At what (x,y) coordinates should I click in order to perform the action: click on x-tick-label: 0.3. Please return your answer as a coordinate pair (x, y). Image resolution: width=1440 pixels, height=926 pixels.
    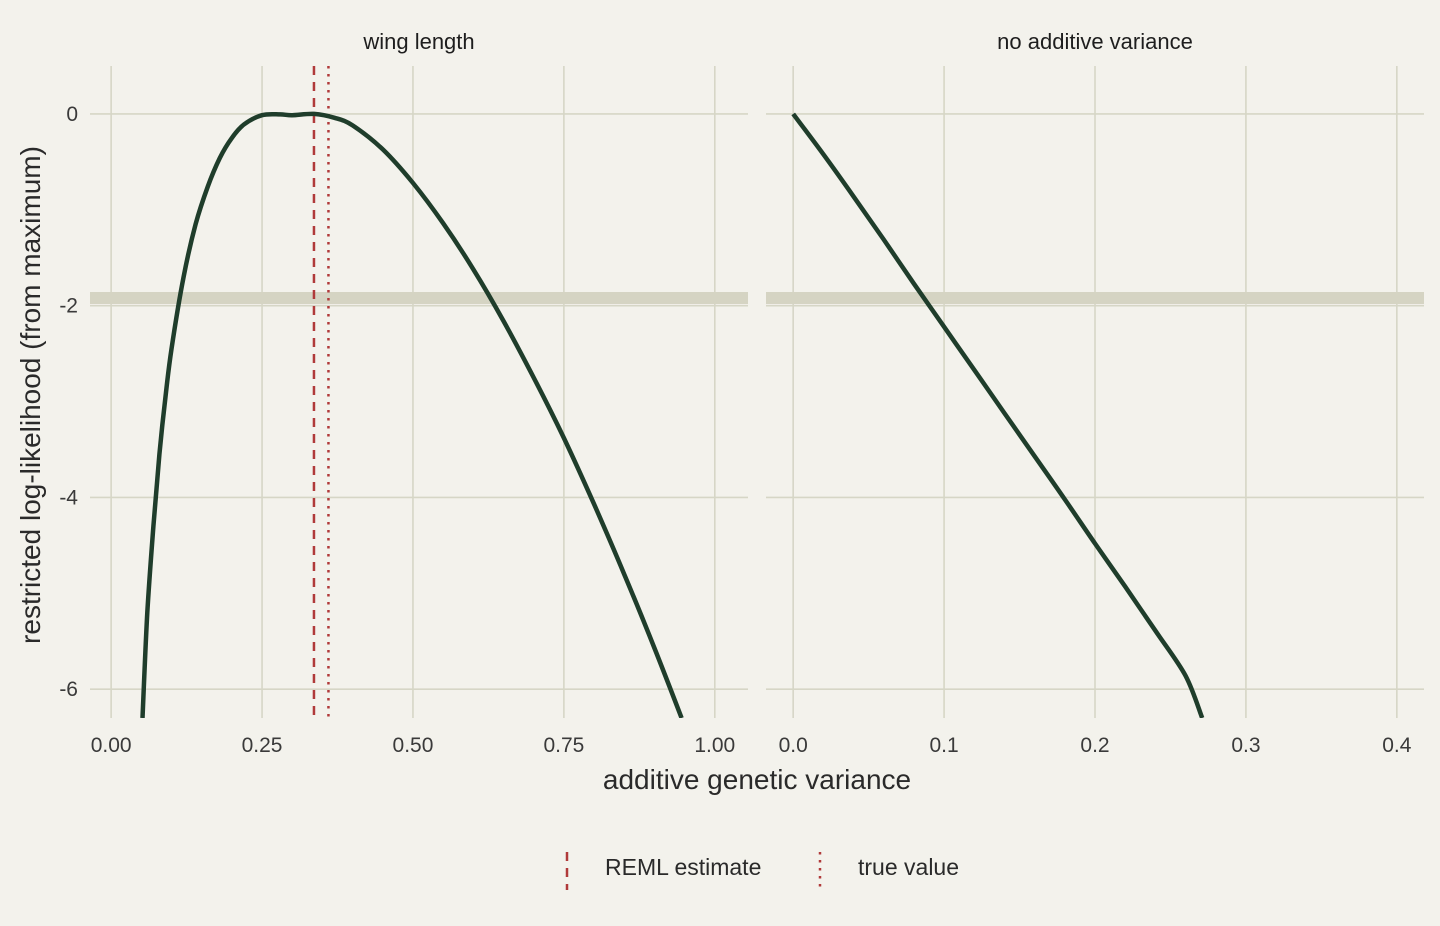
    Looking at the image, I should click on (1245, 745).